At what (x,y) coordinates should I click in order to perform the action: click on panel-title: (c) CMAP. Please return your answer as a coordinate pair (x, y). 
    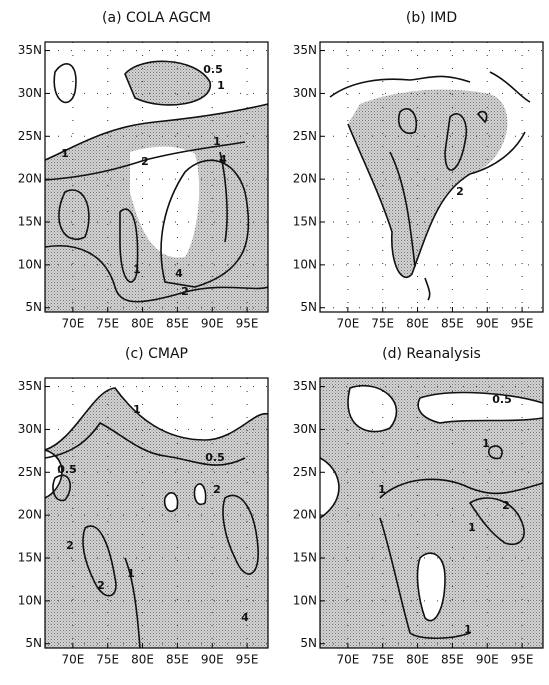
    Looking at the image, I should click on (156, 354).